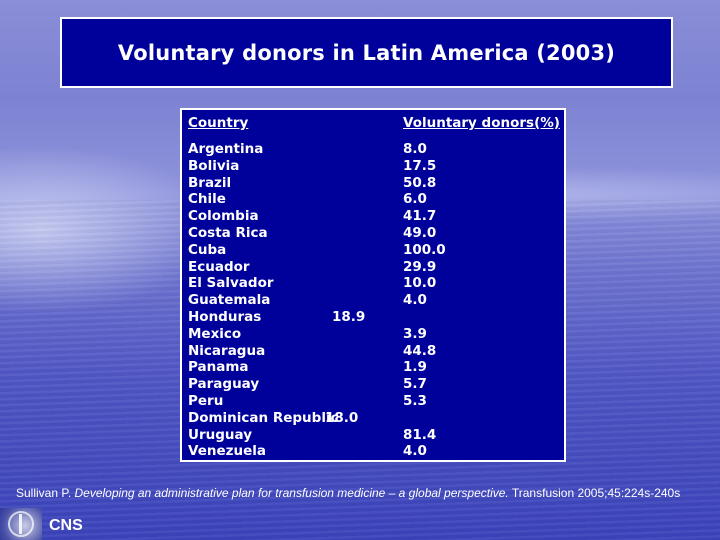  I want to click on citation-source: Transfusion 2005;45:224s-240s, so click(596, 493).